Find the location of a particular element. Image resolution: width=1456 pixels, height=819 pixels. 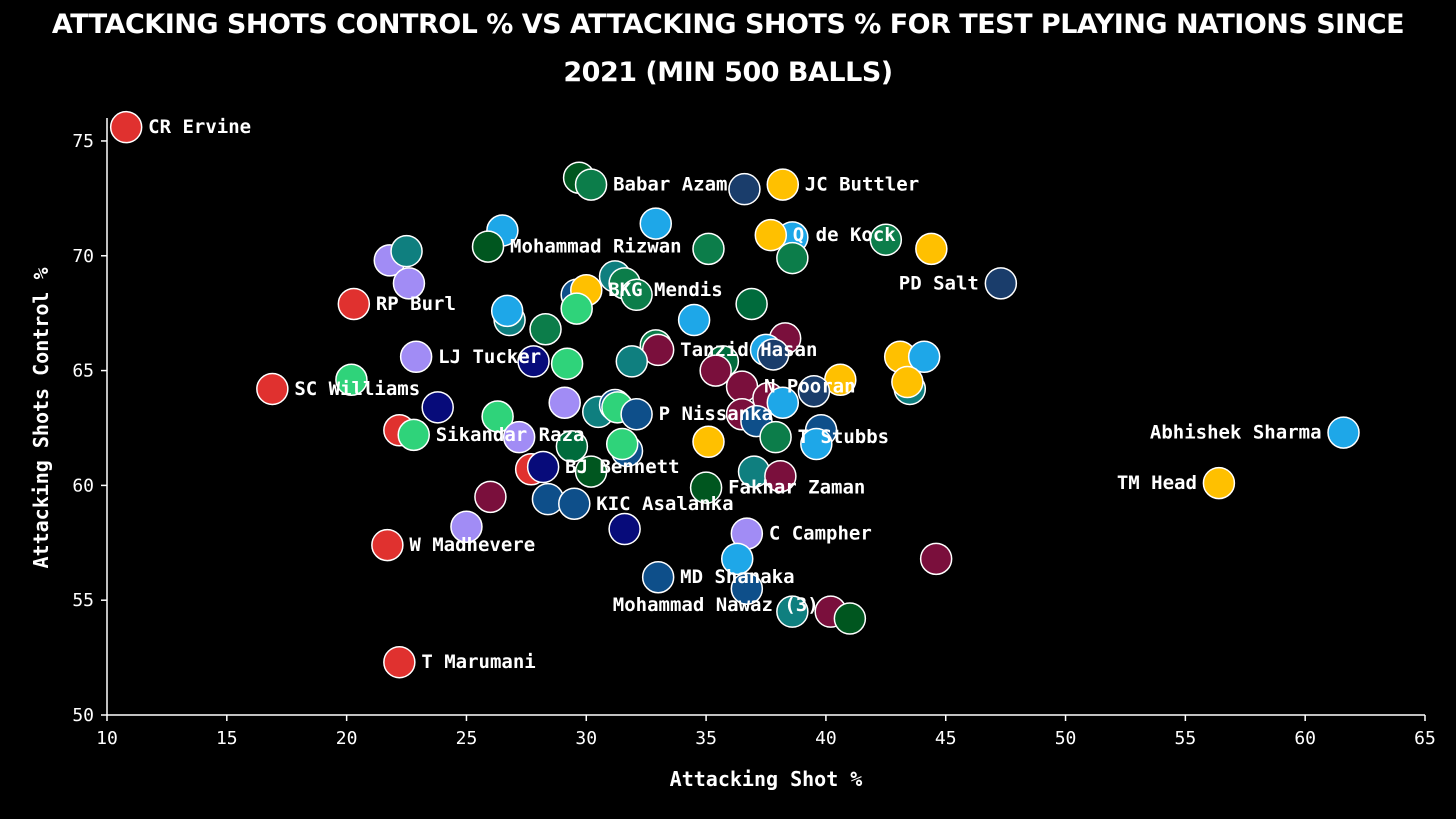

y-tick-label: 75 is located at coordinates (83, 141).